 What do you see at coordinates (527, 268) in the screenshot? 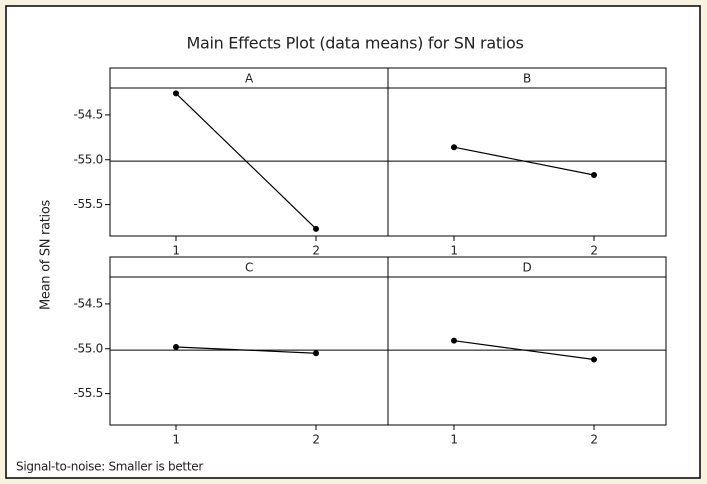
I see `panel-title: D` at bounding box center [527, 268].